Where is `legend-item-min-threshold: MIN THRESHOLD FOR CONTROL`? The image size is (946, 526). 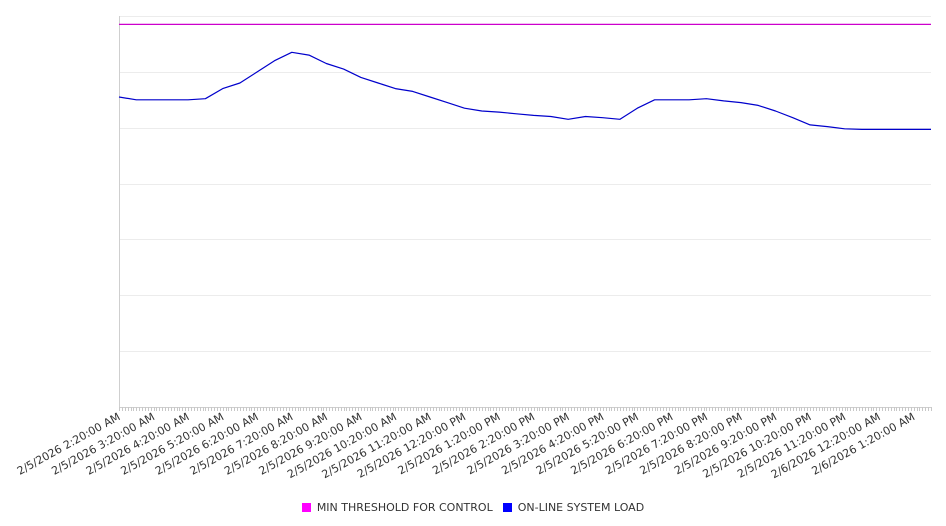
legend-item-min-threshold: MIN THRESHOLD FOR CONTROL is located at coordinates (397, 507).